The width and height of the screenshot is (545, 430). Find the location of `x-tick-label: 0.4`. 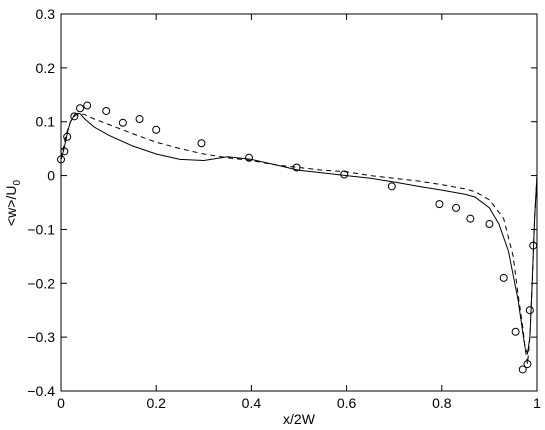

x-tick-label: 0.4 is located at coordinates (252, 403).